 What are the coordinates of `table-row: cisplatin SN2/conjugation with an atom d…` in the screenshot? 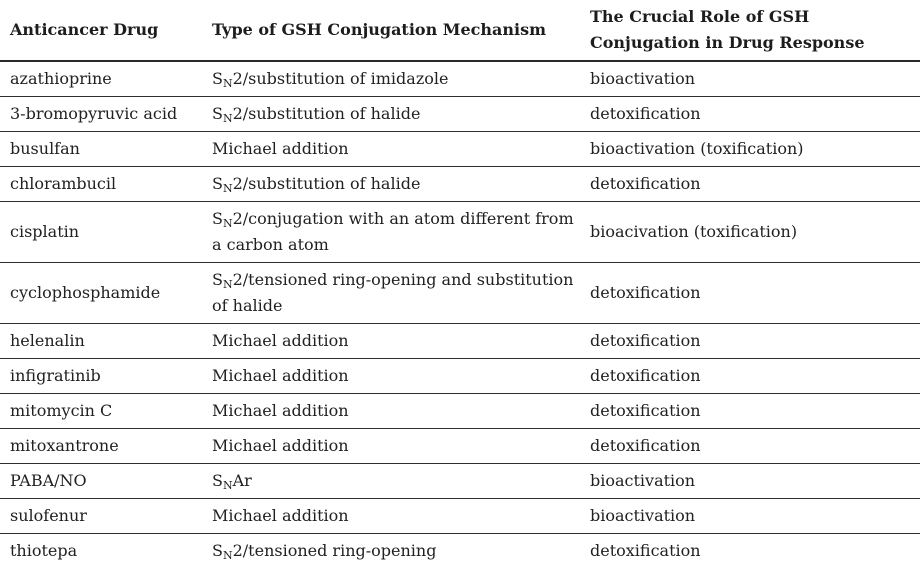 It's located at (460, 232).